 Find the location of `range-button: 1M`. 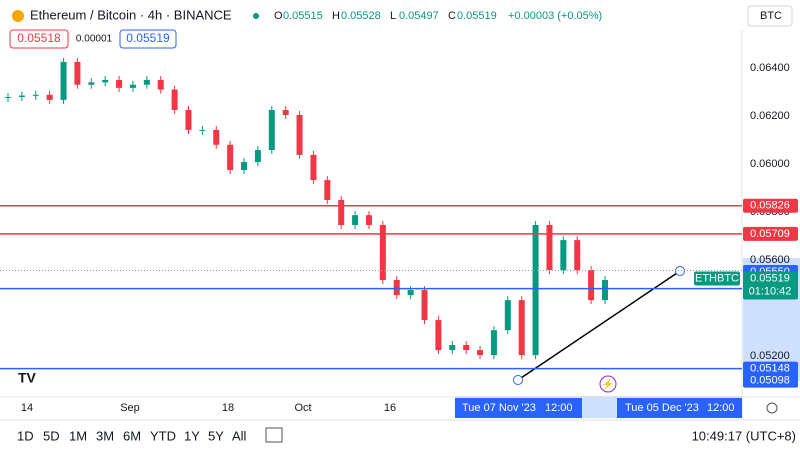

range-button: 1M is located at coordinates (78, 435).